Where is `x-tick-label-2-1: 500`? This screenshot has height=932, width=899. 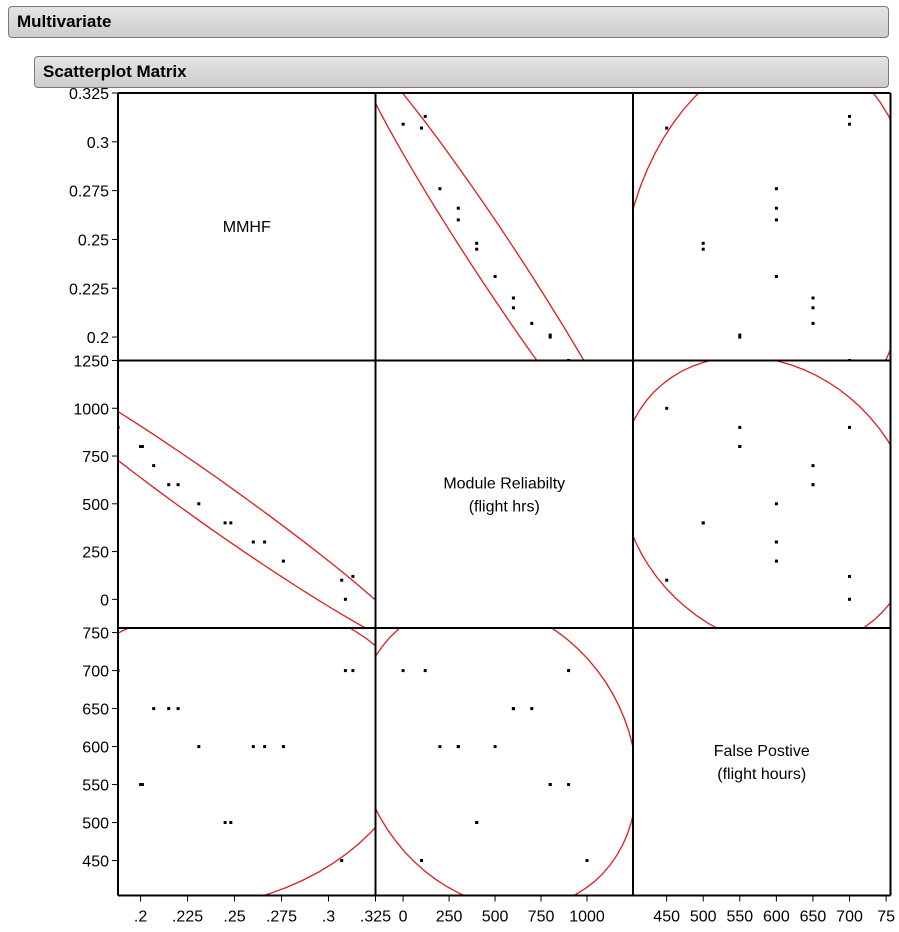 x-tick-label-2-1: 500 is located at coordinates (703, 917).